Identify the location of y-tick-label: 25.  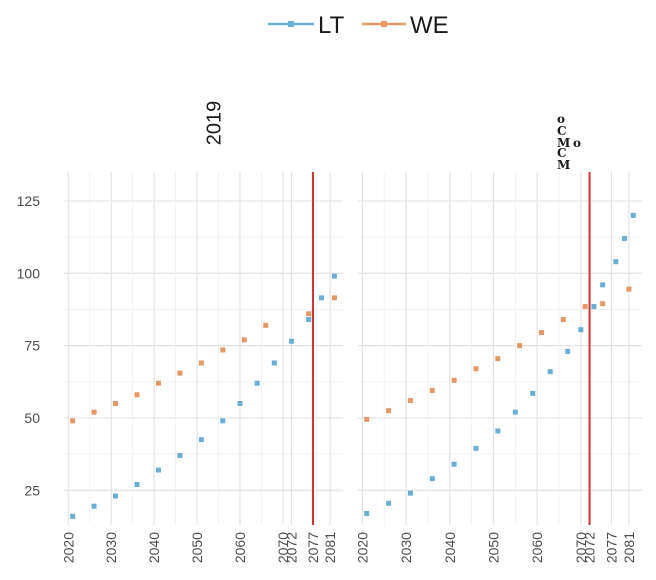
(32, 490).